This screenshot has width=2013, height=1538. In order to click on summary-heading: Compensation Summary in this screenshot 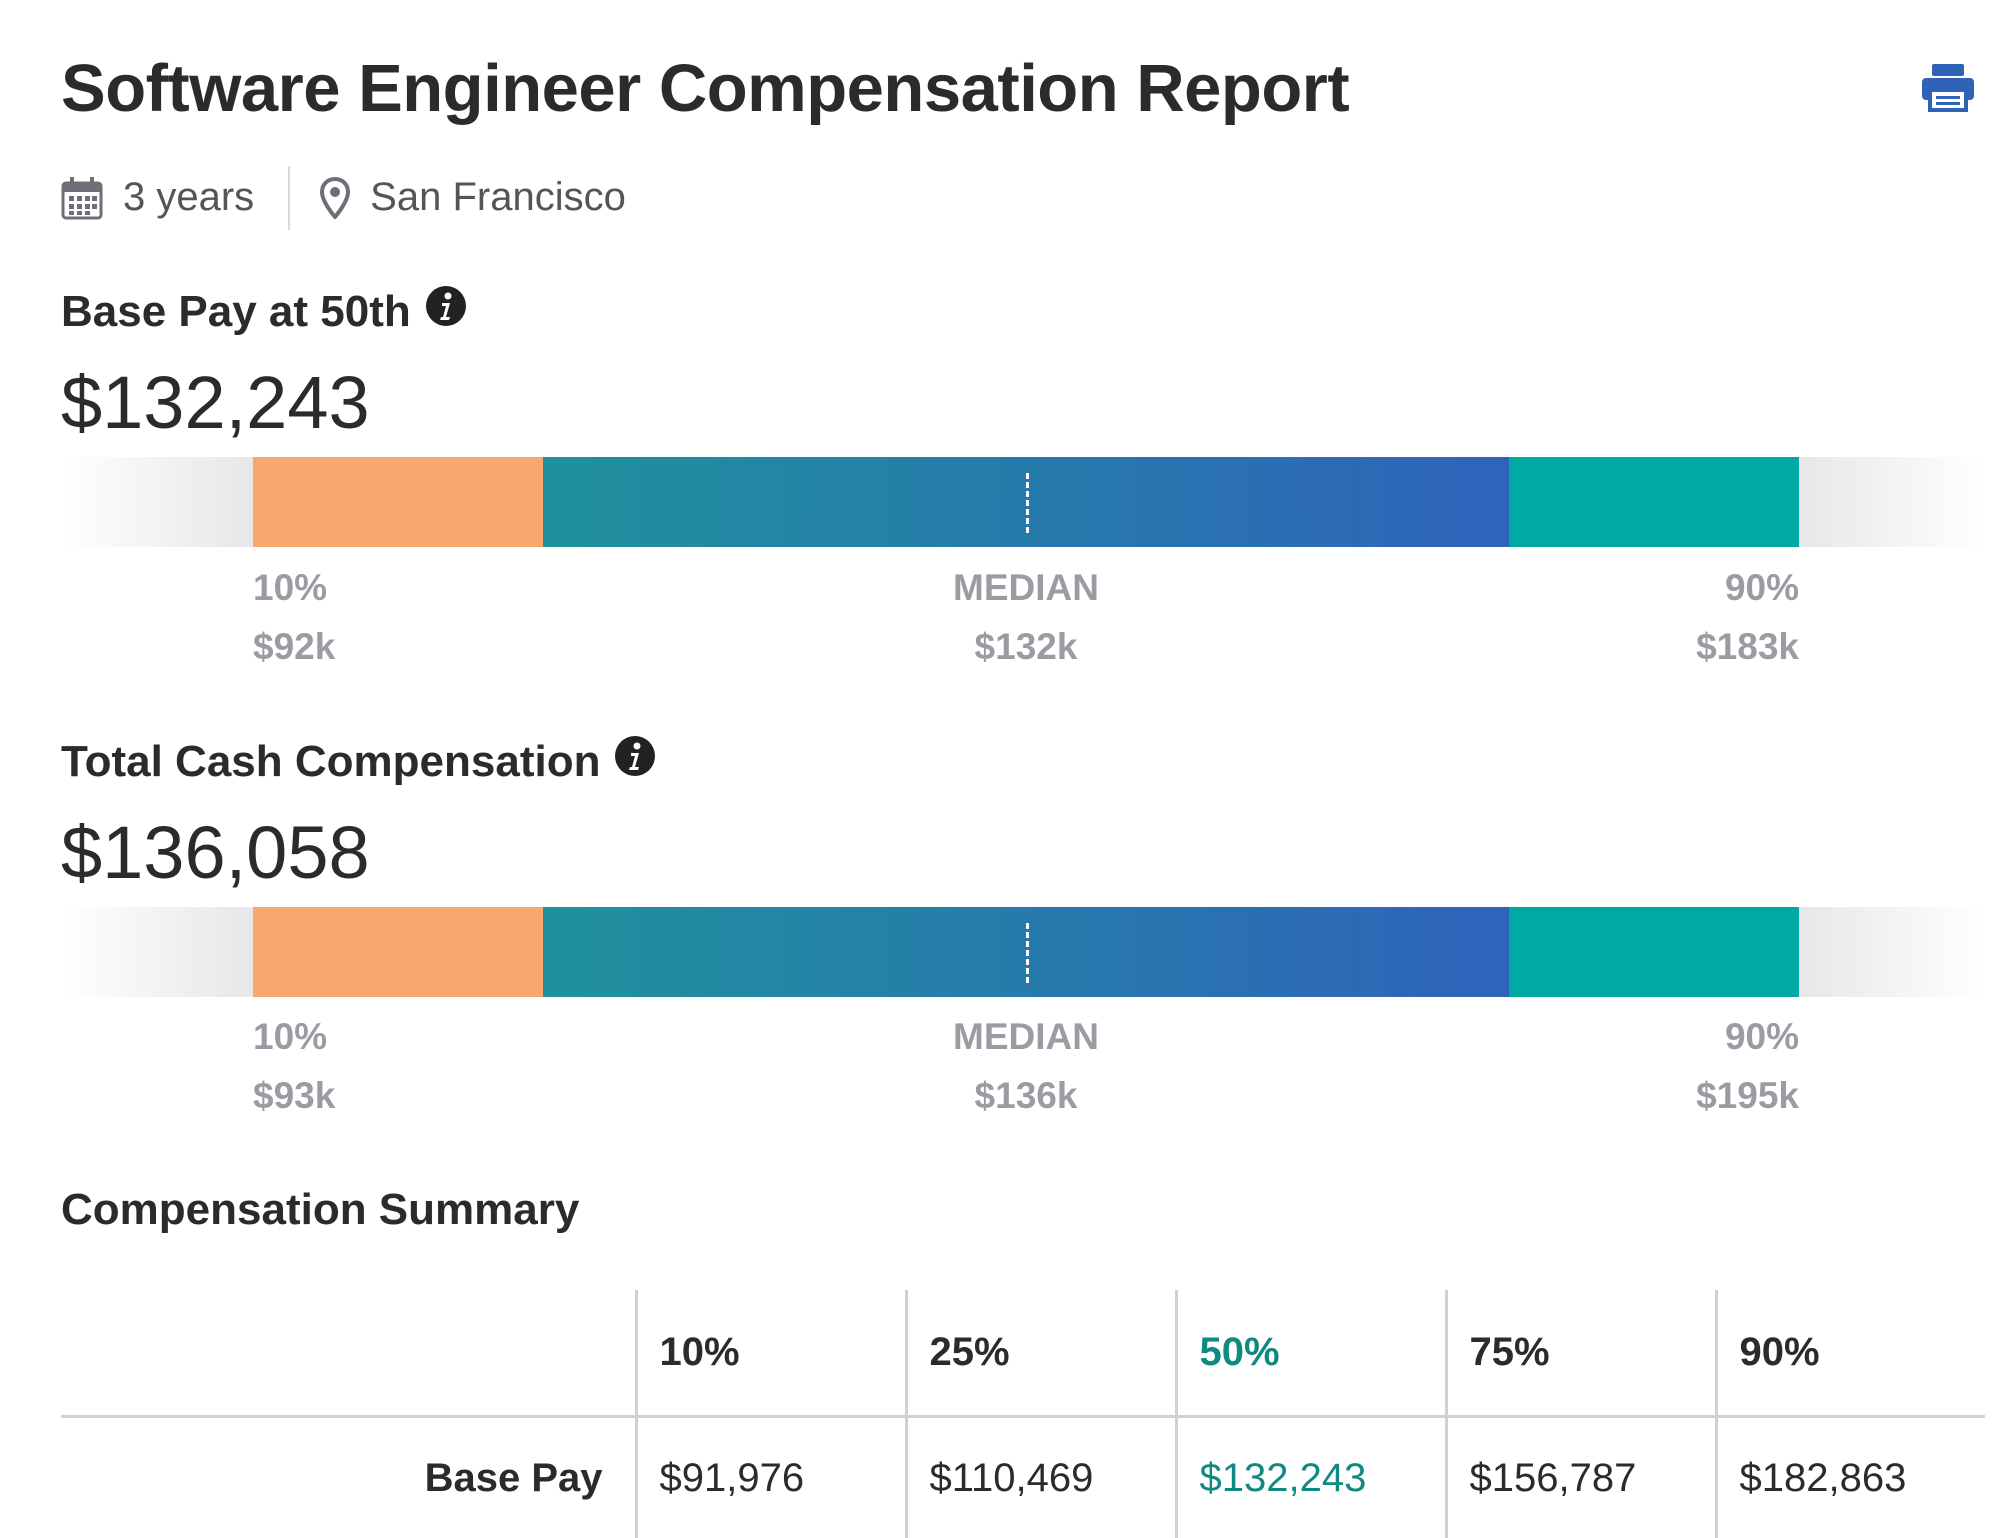, I will do `click(320, 1210)`.